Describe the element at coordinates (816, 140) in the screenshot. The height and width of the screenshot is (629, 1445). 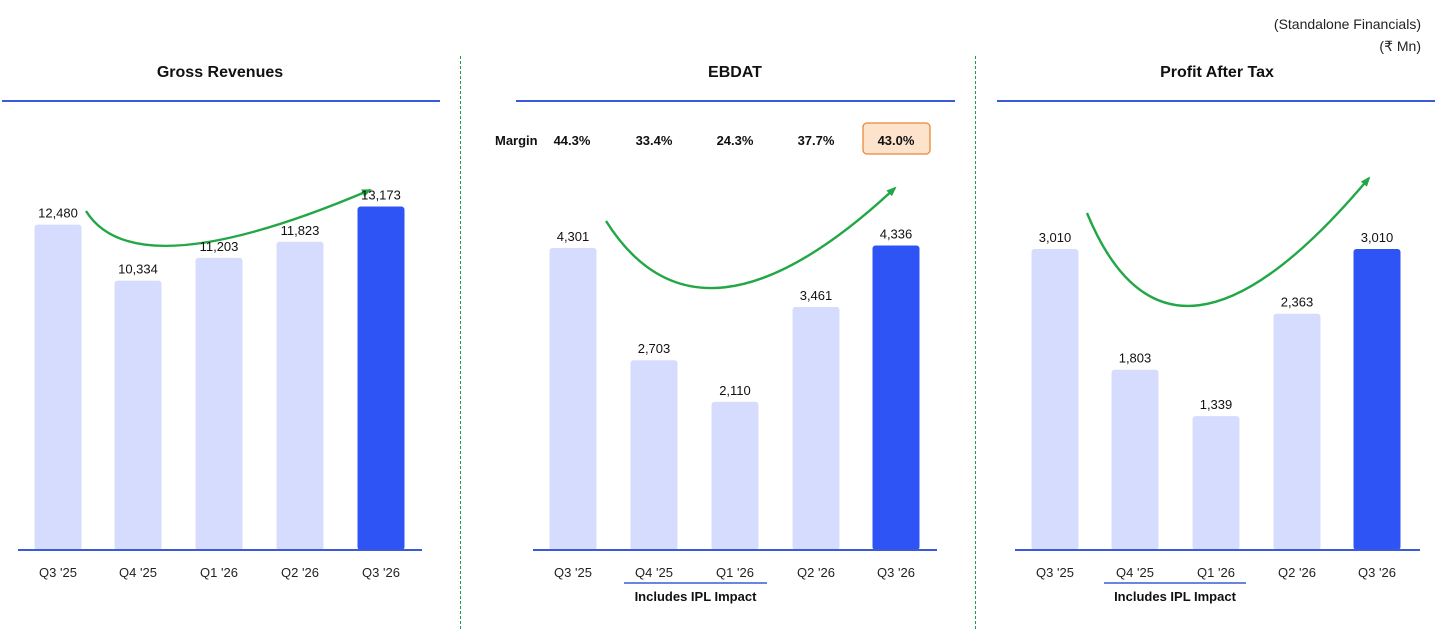
I see `margin-value-3: 37.7%` at that location.